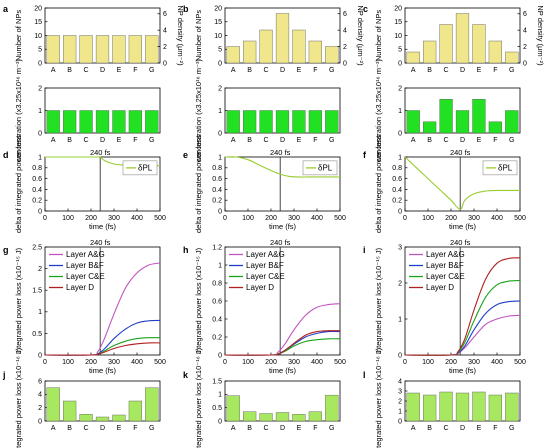 The width and height of the screenshot is (550, 448). I want to click on y-axis-label: Integrated power loss (x10⁻¹⁶ J), so click(378, 397).